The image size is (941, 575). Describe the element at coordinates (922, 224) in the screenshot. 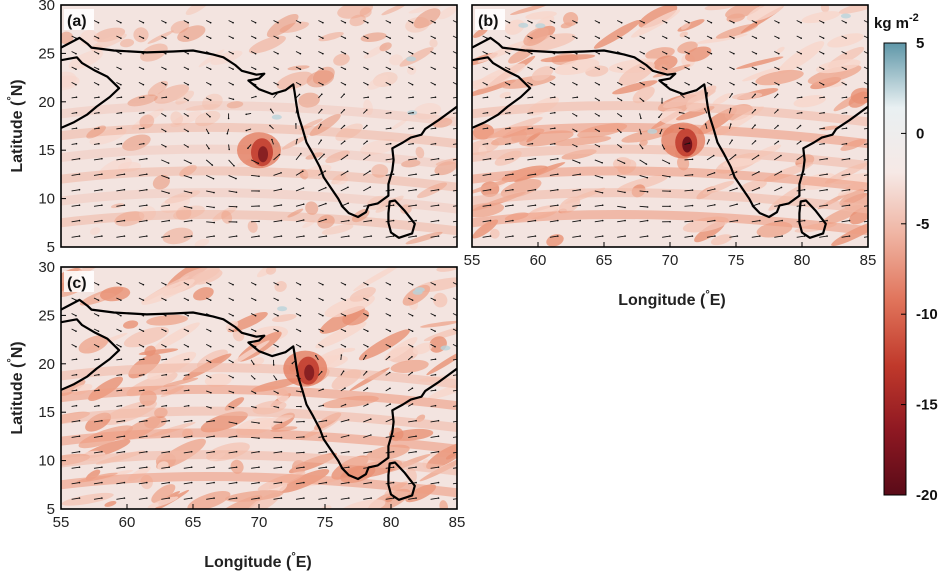

I see `colorbar-tick-label: -5` at that location.